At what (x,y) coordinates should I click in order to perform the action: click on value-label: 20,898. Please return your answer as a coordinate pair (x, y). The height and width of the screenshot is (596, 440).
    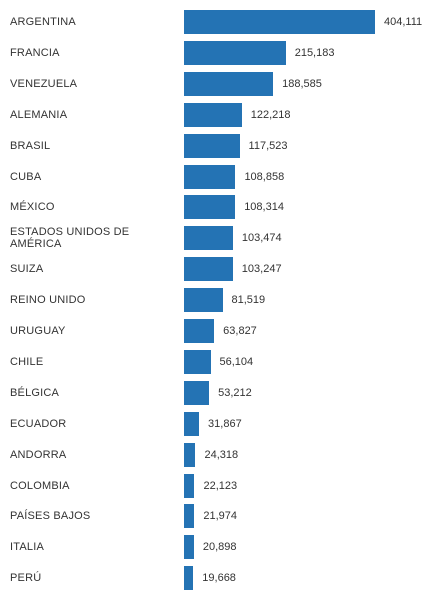
    Looking at the image, I should click on (219, 547).